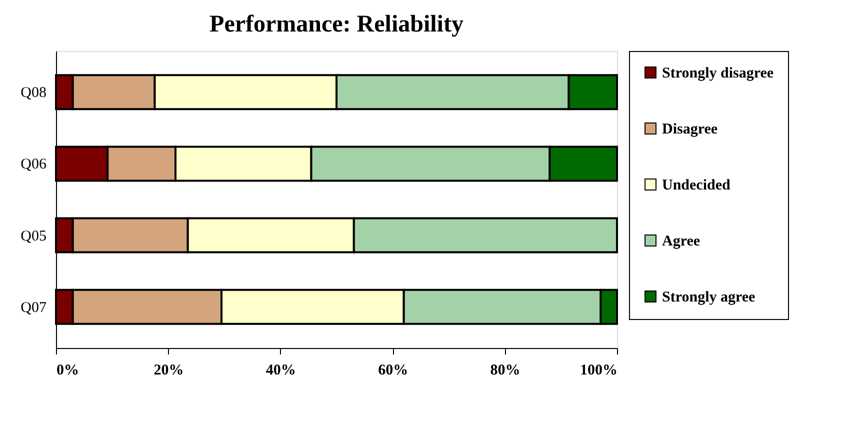  What do you see at coordinates (505, 370) in the screenshot?
I see `x-tick-label: 80%` at bounding box center [505, 370].